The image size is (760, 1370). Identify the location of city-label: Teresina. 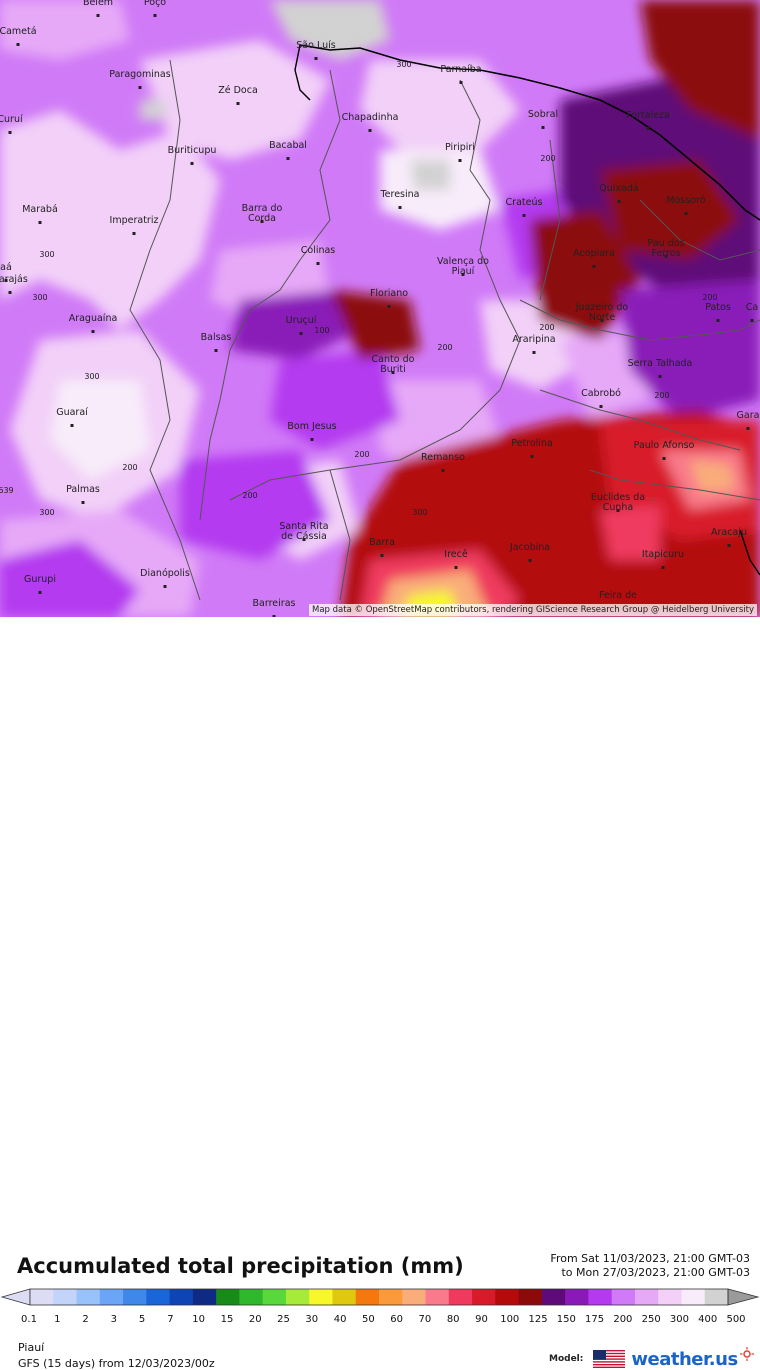
(399, 194).